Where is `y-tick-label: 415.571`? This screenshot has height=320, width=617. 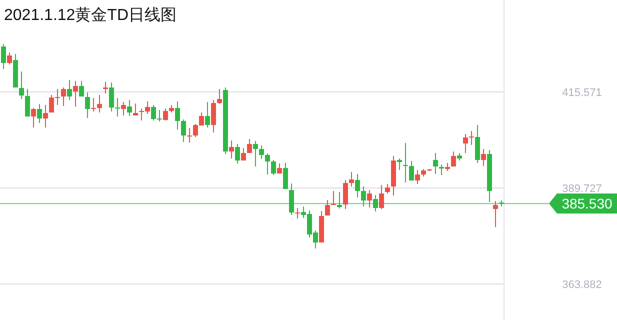 y-tick-label: 415.571 is located at coordinates (582, 92).